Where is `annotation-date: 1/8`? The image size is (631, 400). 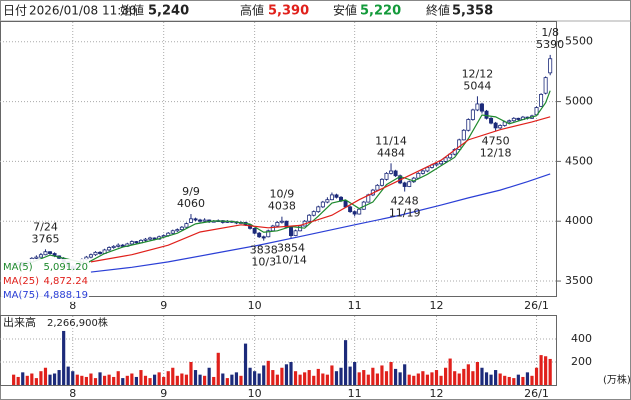 annotation-date: 1/8 is located at coordinates (550, 32).